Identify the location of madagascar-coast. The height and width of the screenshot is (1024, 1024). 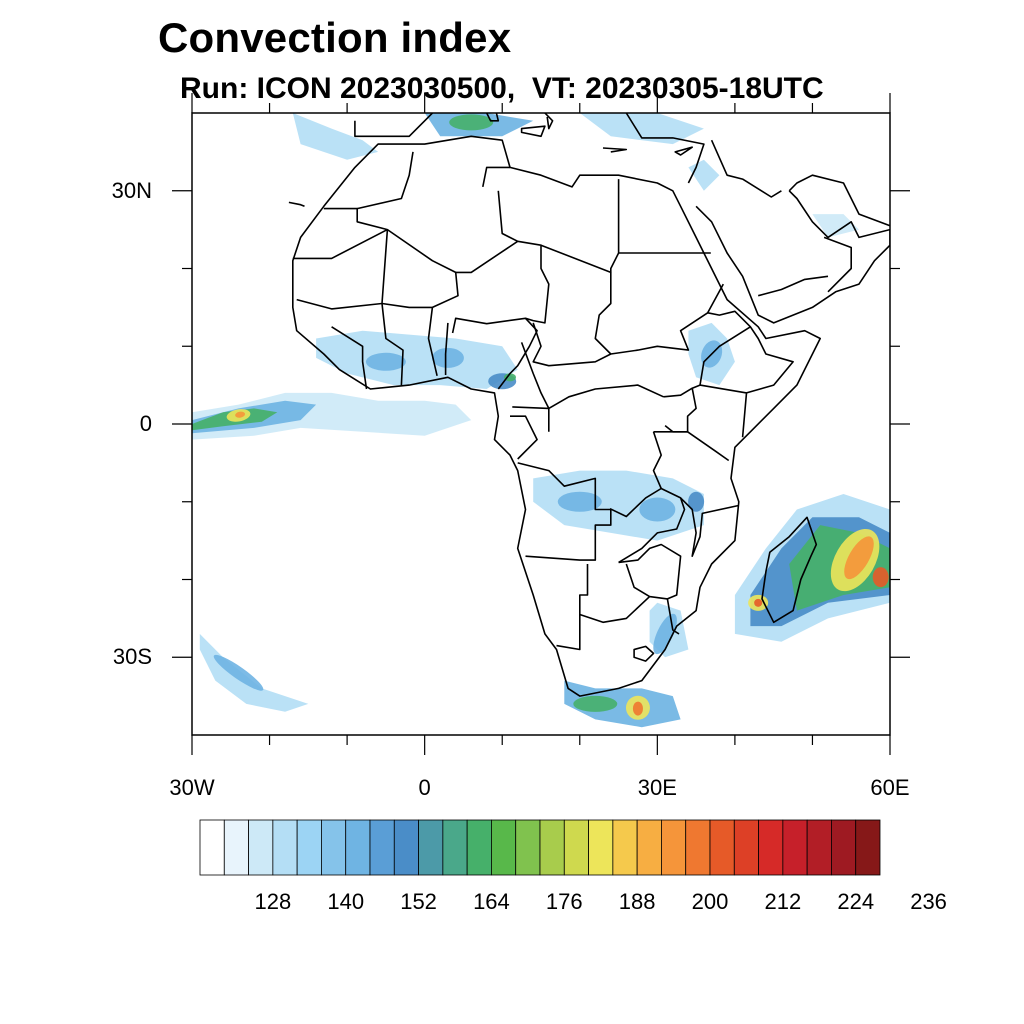
(789, 570).